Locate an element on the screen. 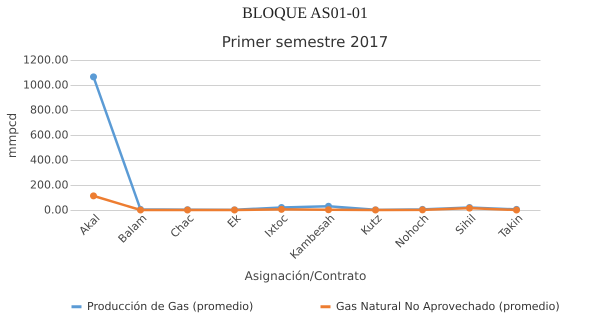  legend-label: Gas Natural No Aprovechado (promedio) is located at coordinates (448, 306).